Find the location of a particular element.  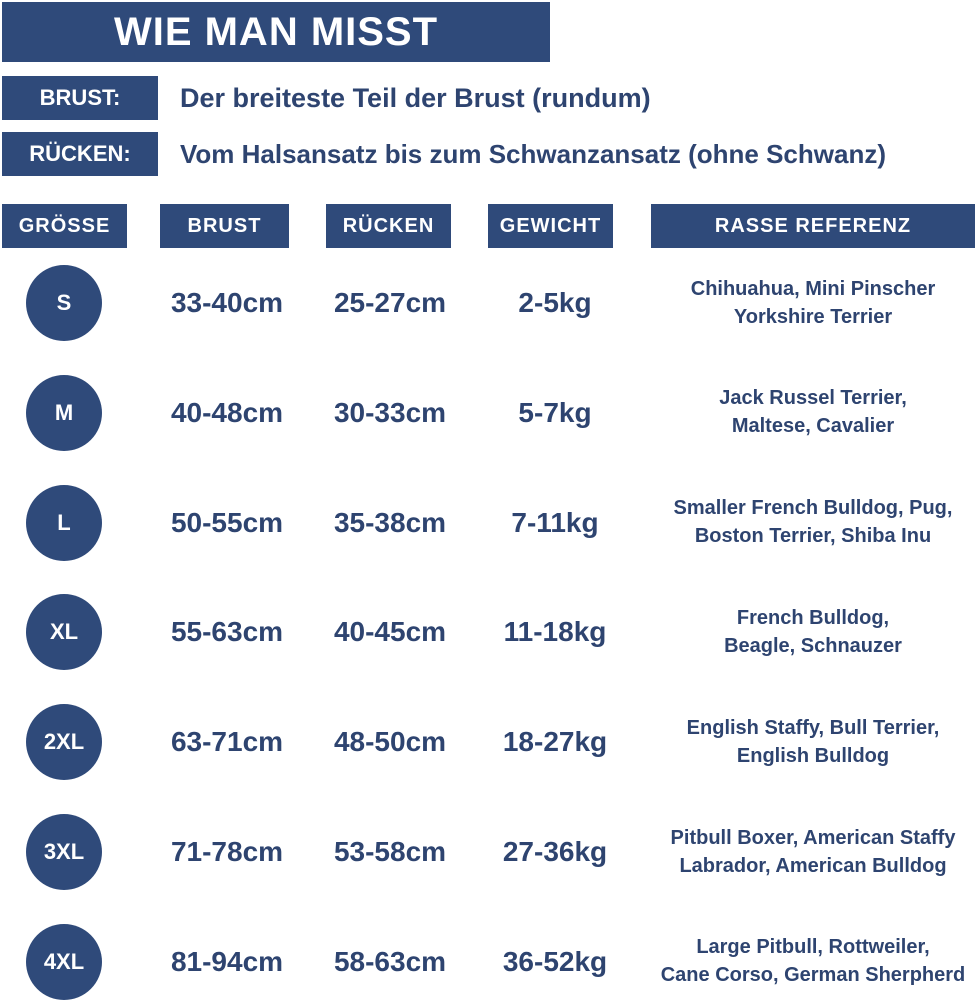

table-header: RASSE REFERENZ is located at coordinates (813, 226).